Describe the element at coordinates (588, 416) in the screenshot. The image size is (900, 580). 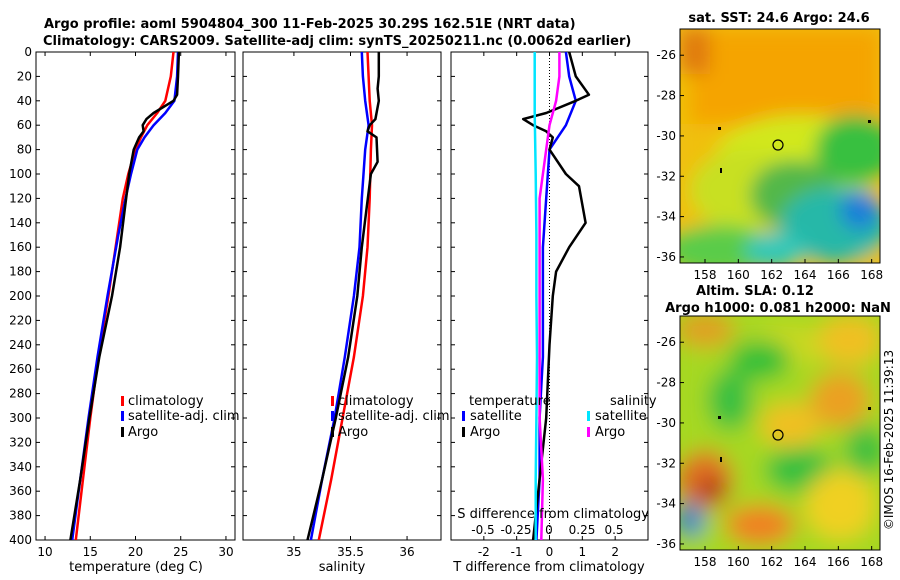
I see `legend-swatch-s-satellite` at that location.